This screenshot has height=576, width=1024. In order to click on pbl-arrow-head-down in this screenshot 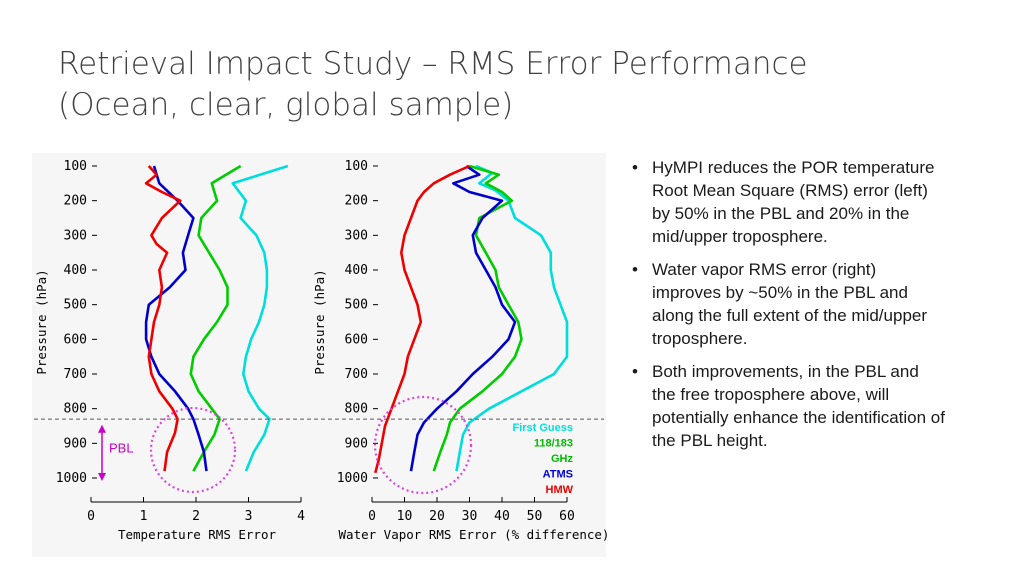, I will do `click(102, 477)`.